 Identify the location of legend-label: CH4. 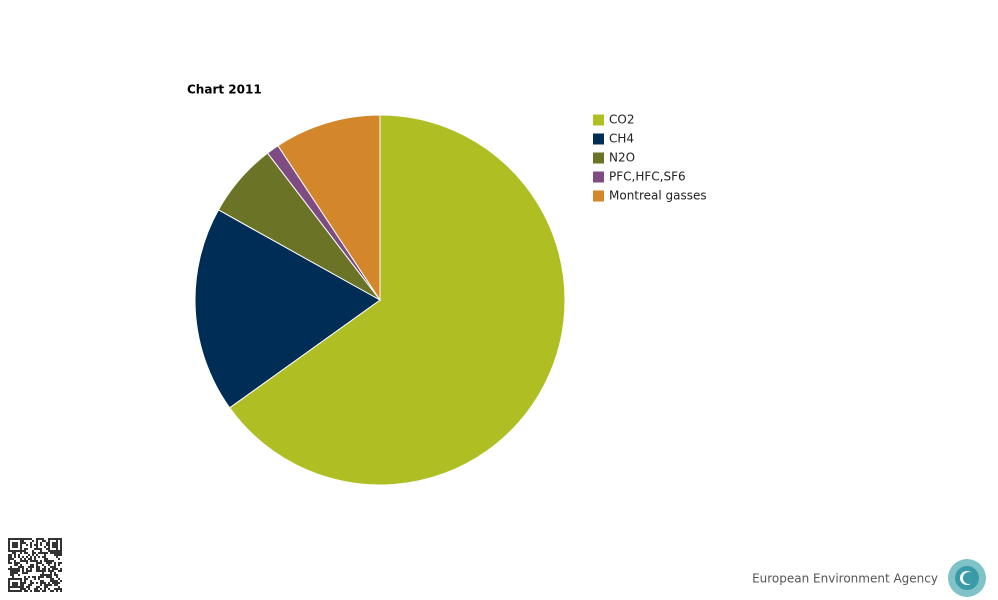
(621, 139).